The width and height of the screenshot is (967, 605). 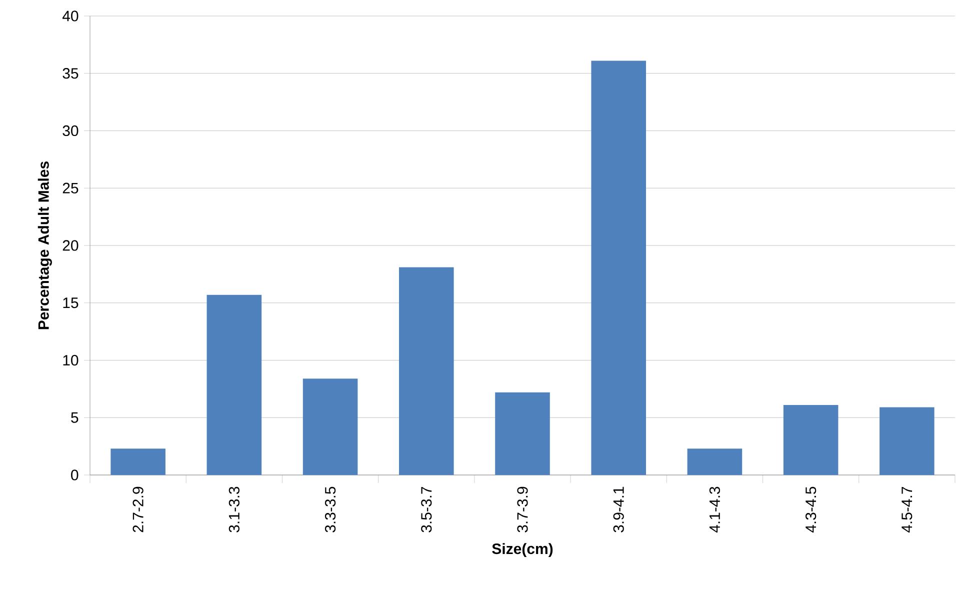 I want to click on x-tick-label: 2.7-2.9, so click(x=138, y=509).